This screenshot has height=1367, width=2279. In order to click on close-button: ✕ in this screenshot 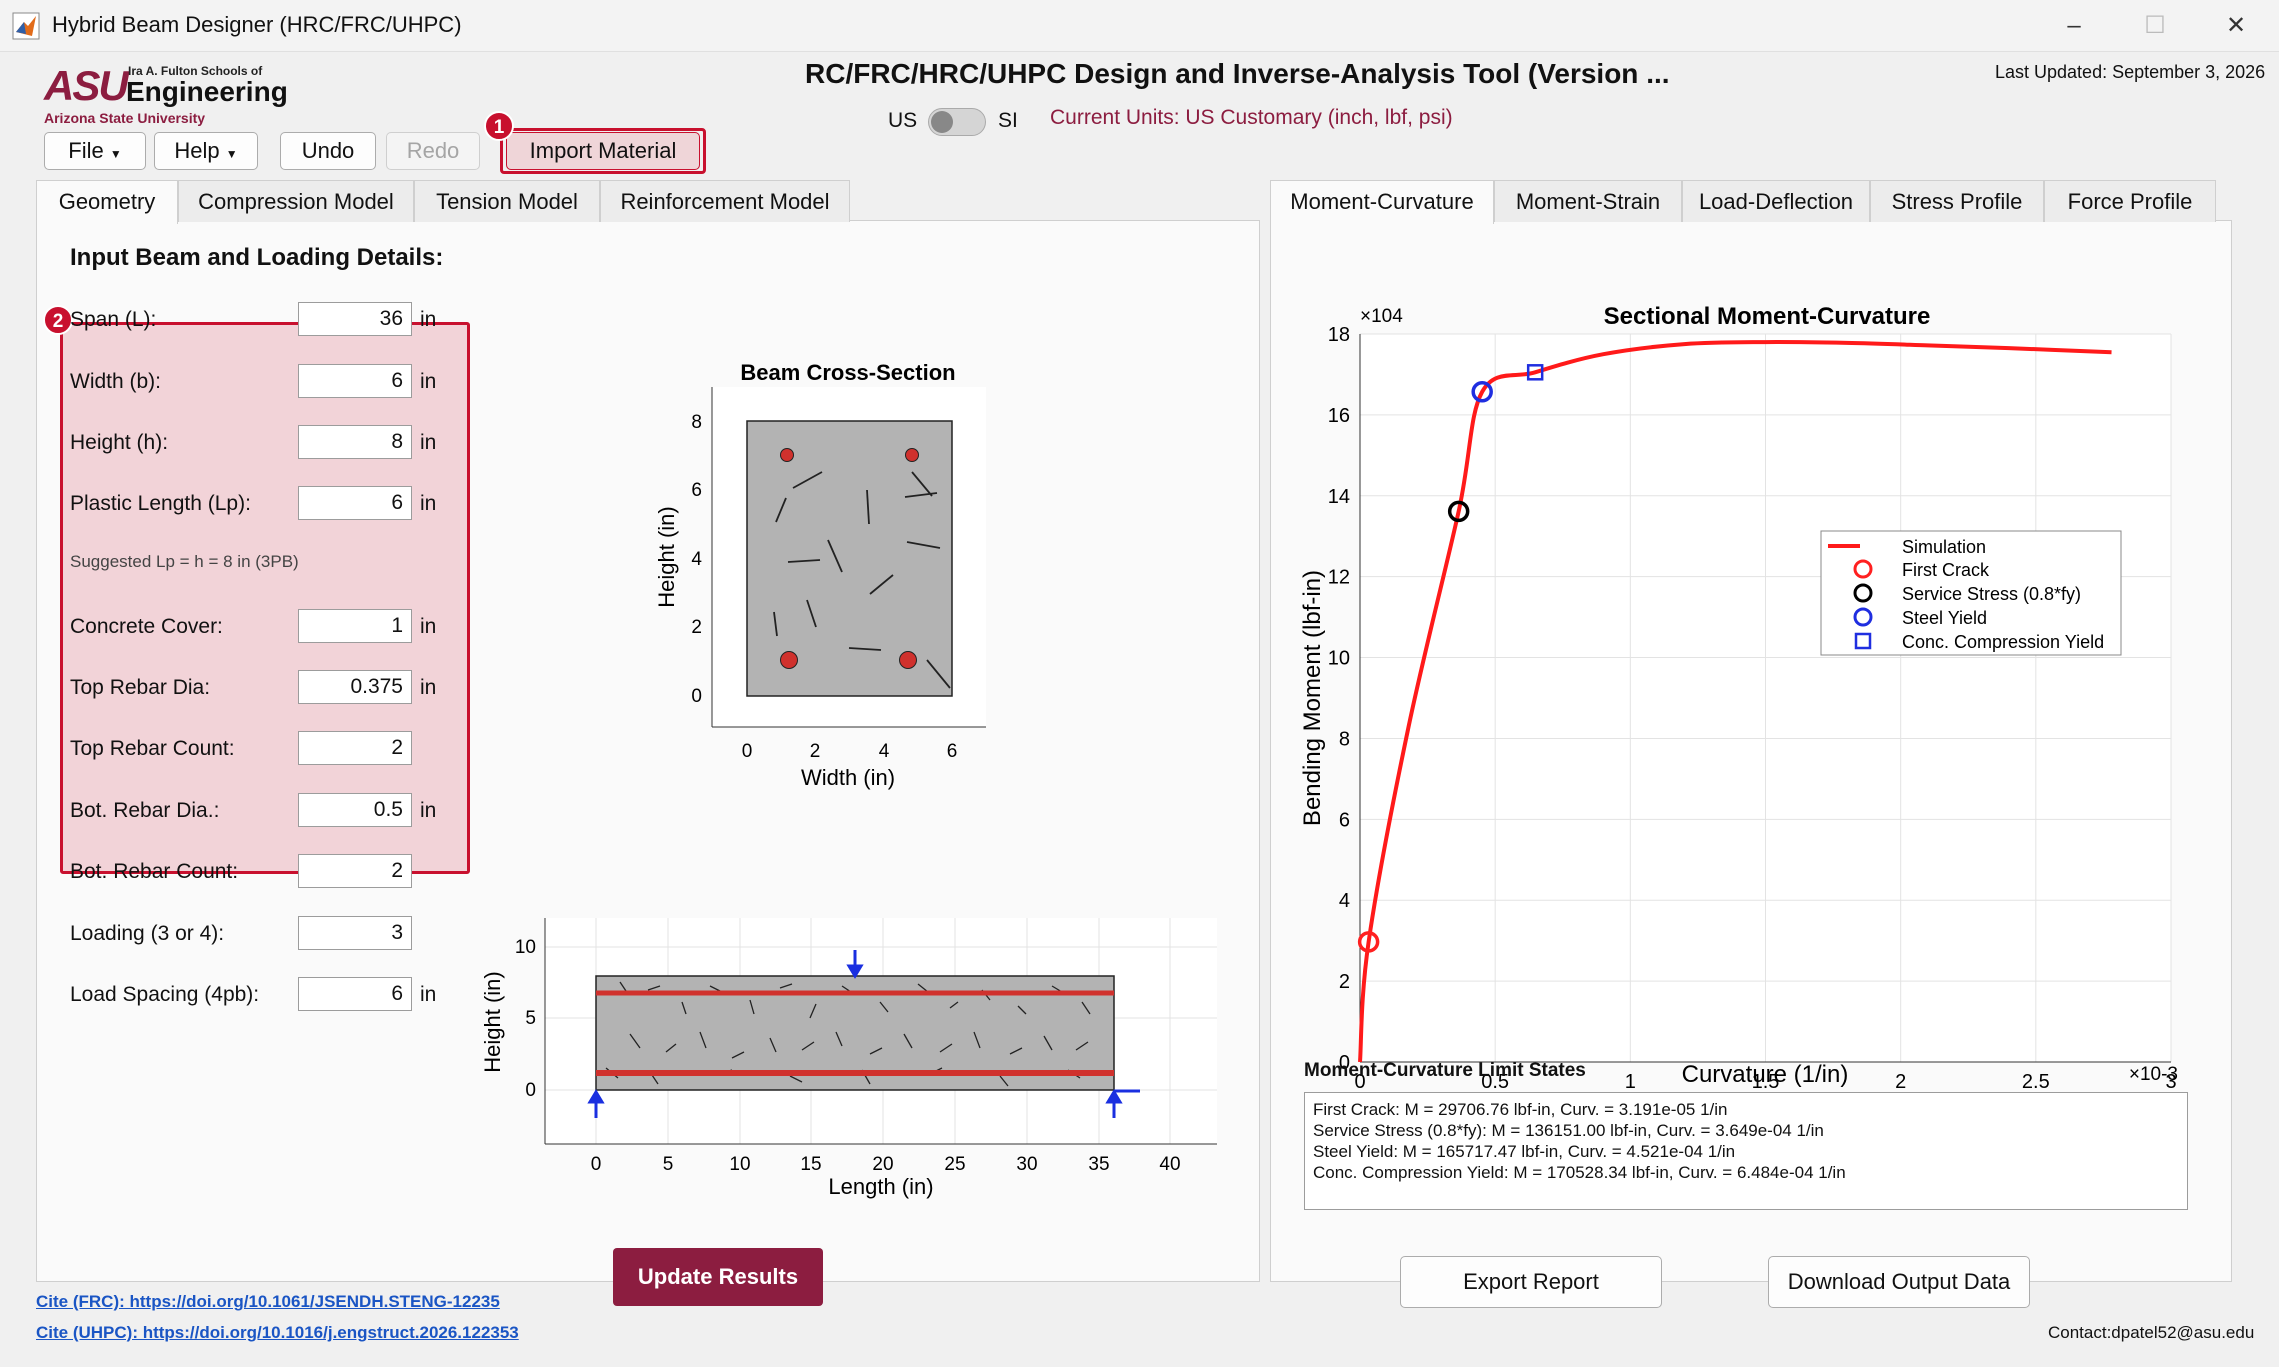, I will do `click(2236, 25)`.